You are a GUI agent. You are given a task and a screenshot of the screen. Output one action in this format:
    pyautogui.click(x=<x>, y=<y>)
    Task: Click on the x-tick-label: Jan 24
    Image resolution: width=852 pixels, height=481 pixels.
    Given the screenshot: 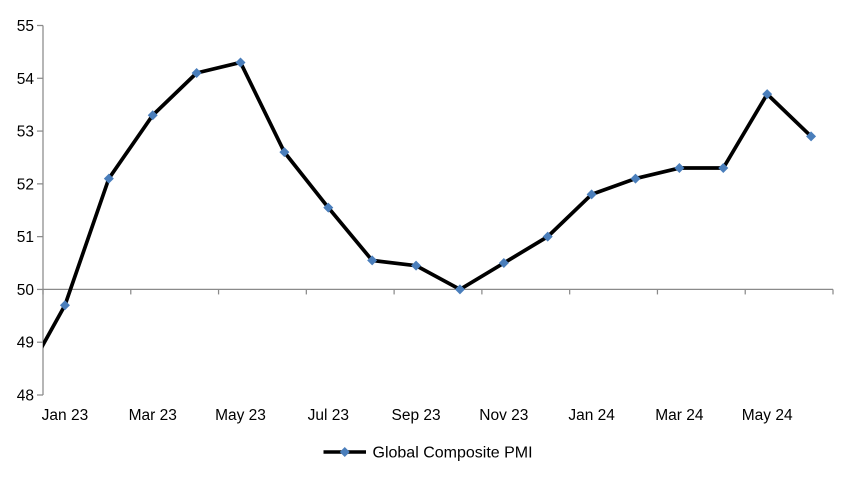 What is the action you would take?
    pyautogui.click(x=591, y=415)
    